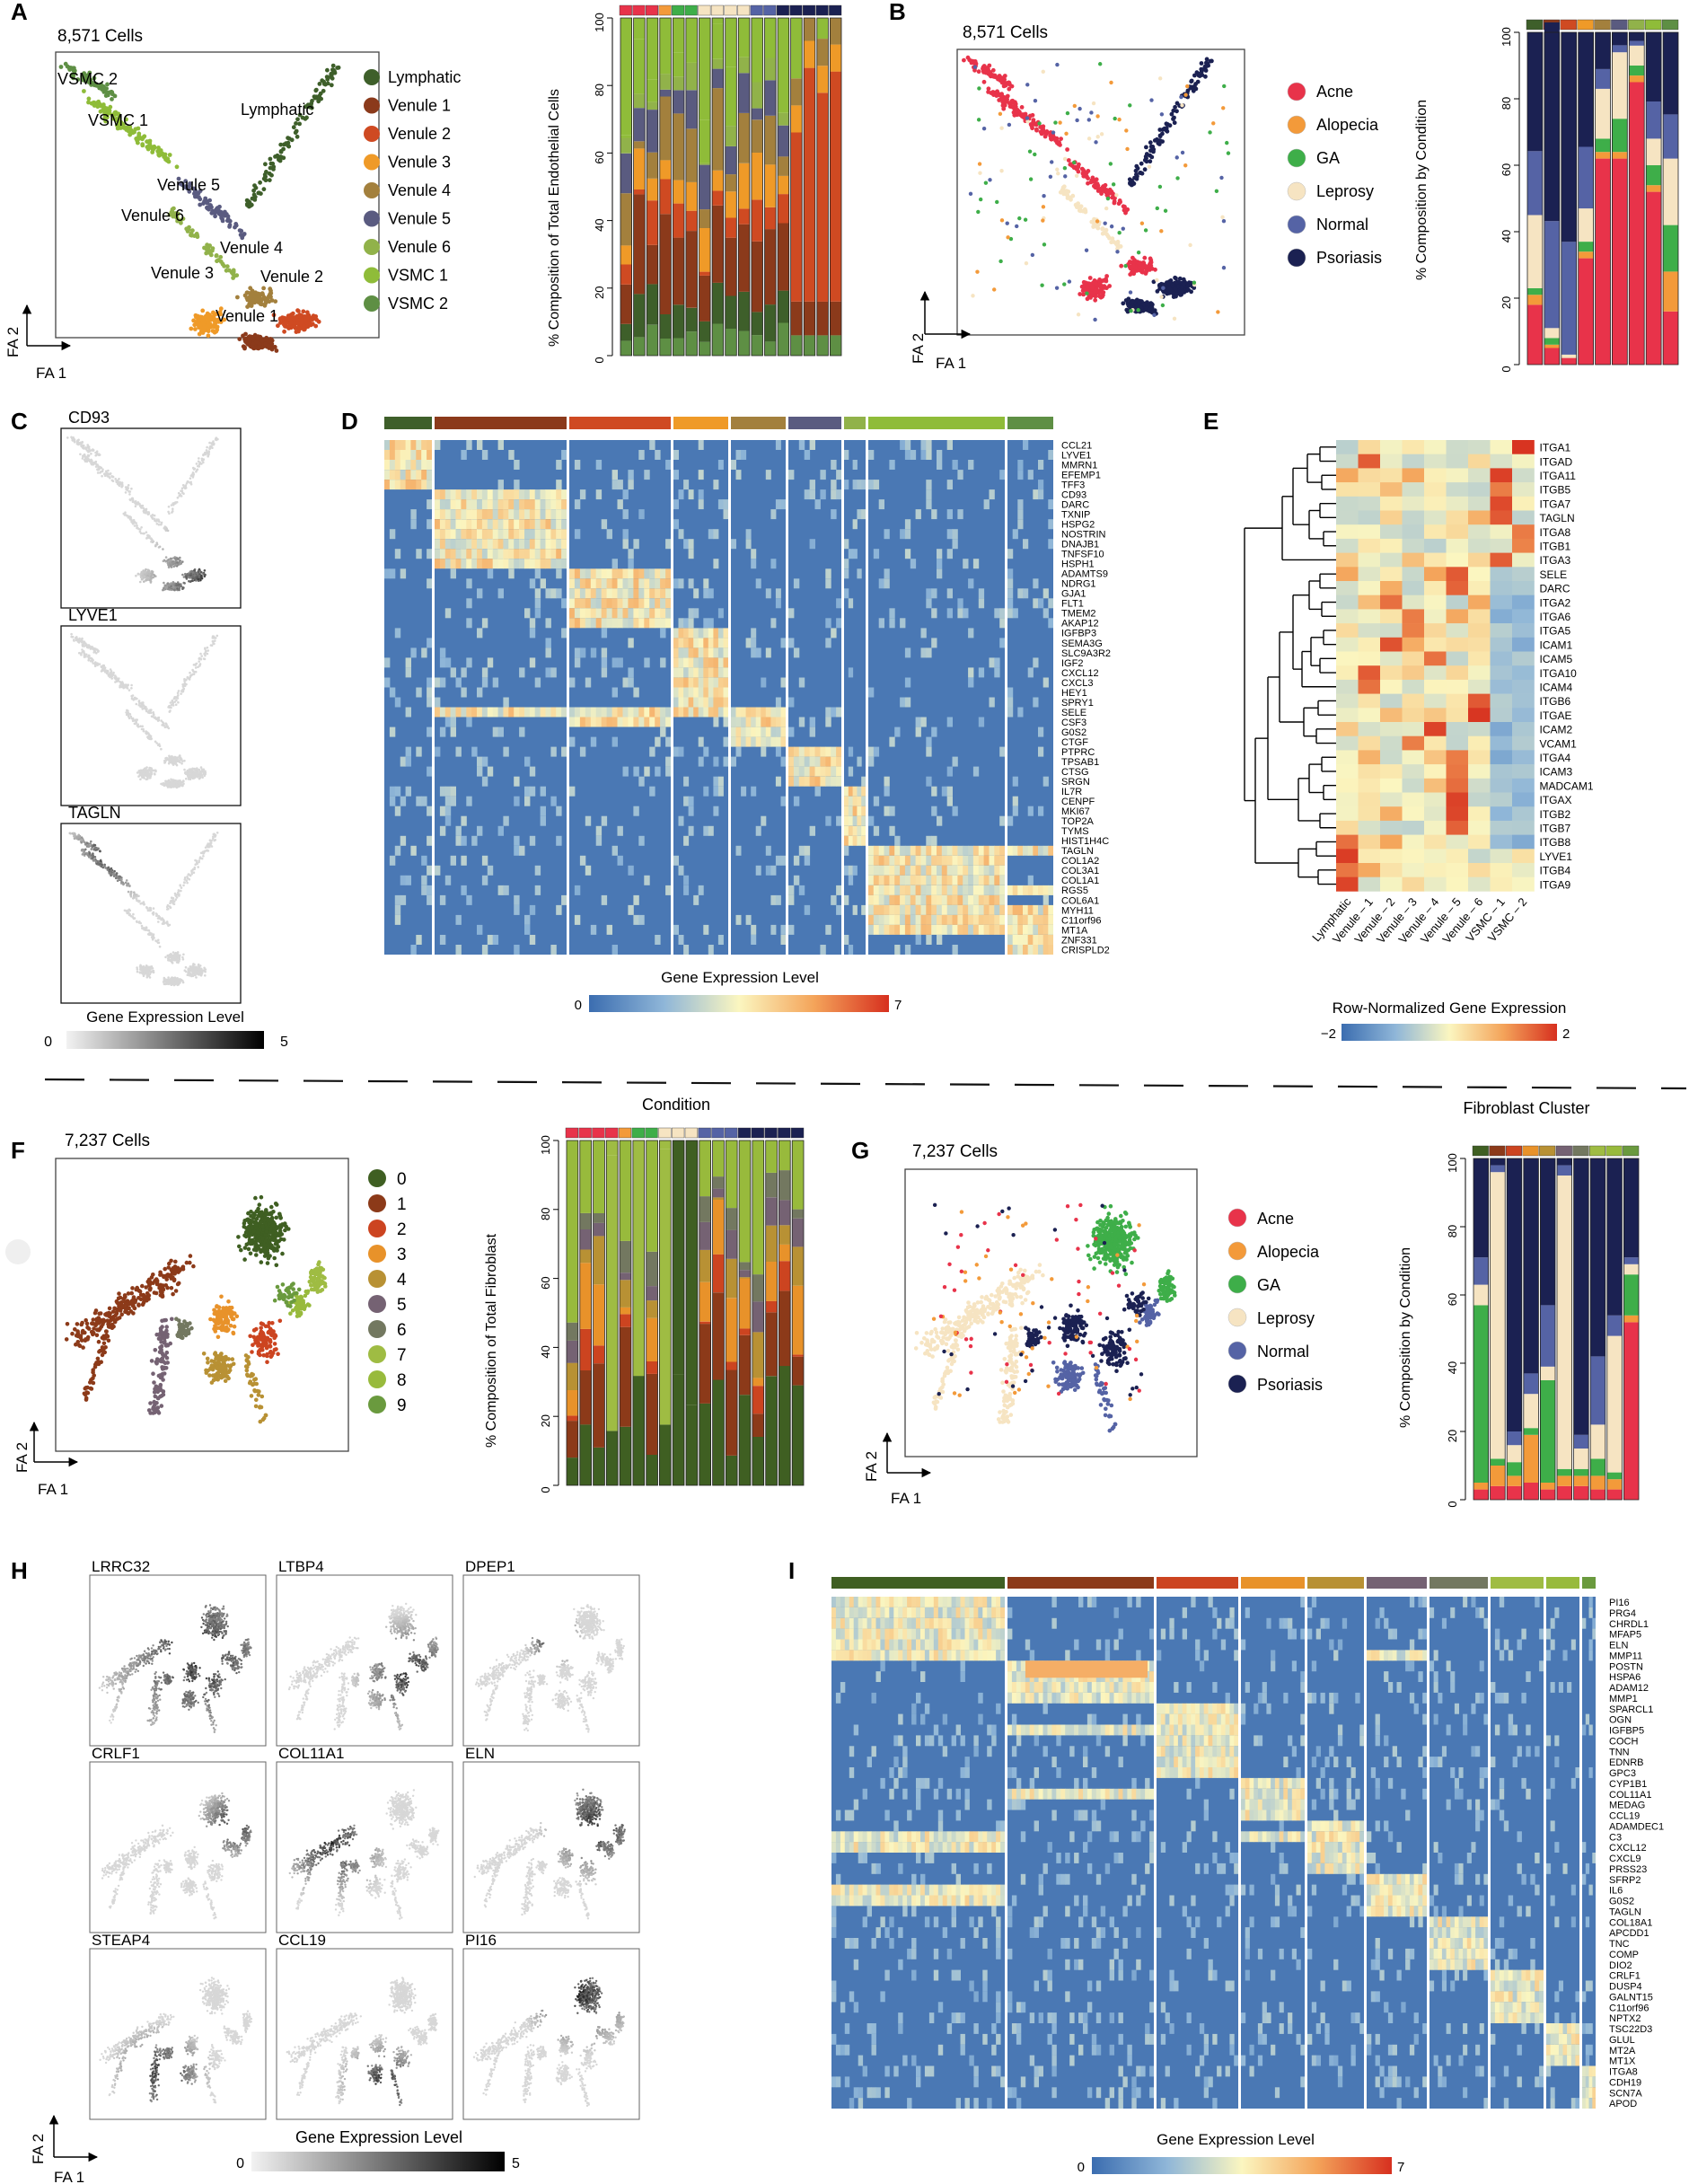 The image size is (1689, 2184). I want to click on condition-swatch, so click(1602, 25).